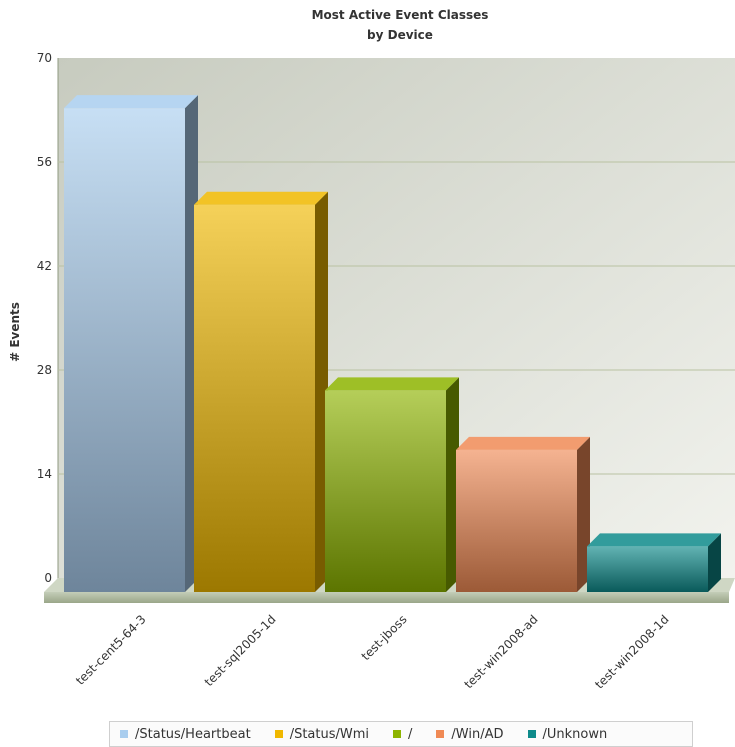  Describe the element at coordinates (631, 651) in the screenshot. I see `x-tick-label: test-win2008-1d` at that location.